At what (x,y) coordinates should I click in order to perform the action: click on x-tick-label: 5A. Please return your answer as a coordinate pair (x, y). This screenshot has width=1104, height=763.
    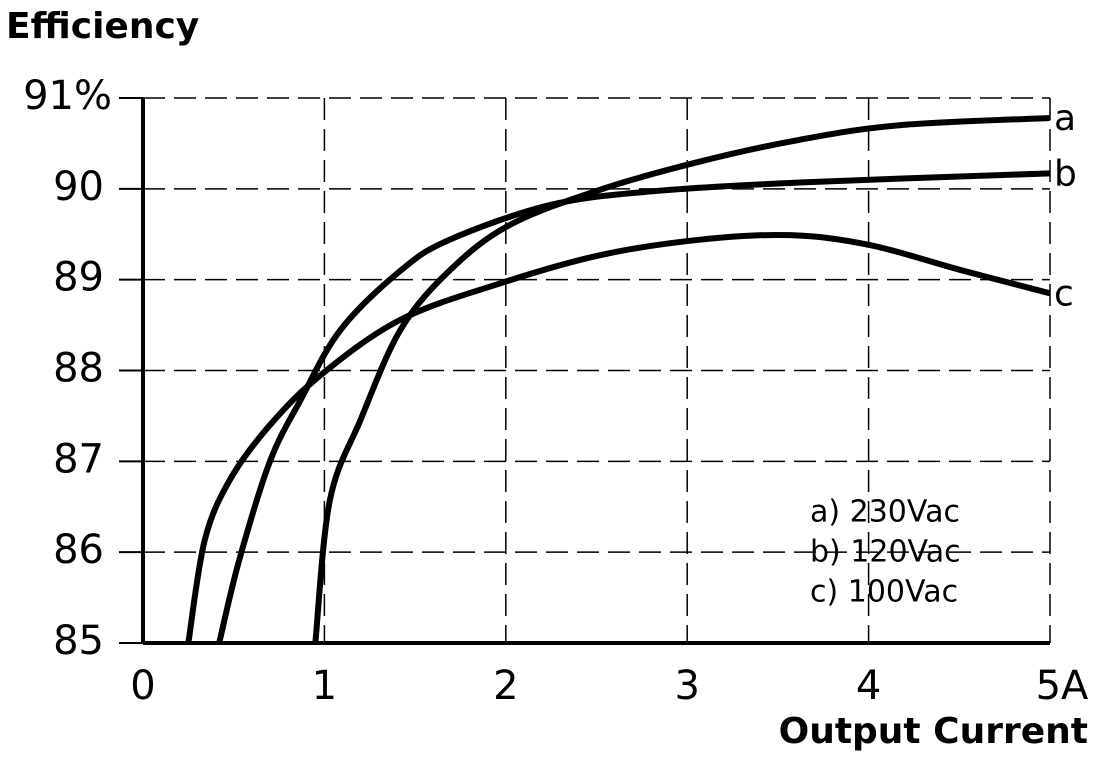
    Looking at the image, I should click on (1062, 686).